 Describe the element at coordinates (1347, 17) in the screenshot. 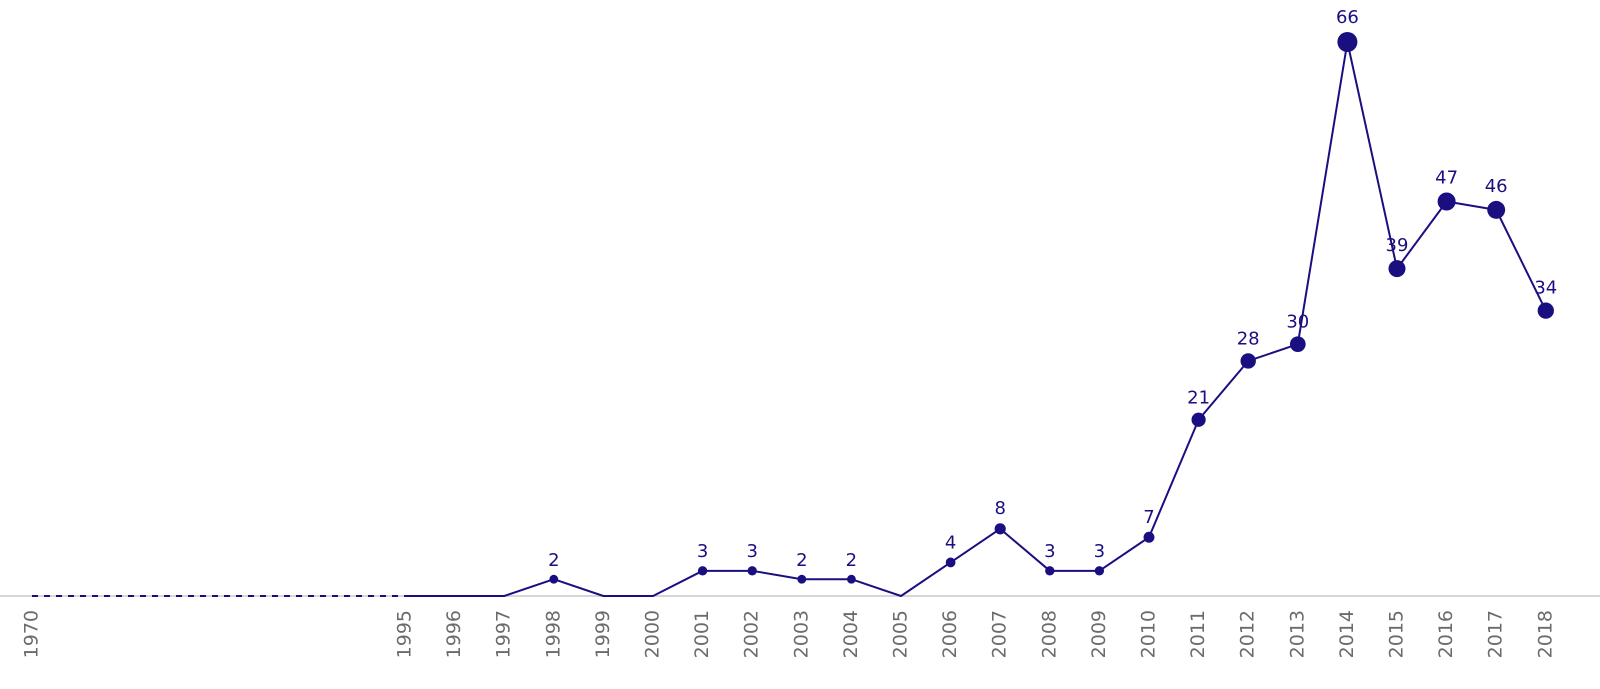

I see `data-label-2014: 66` at that location.